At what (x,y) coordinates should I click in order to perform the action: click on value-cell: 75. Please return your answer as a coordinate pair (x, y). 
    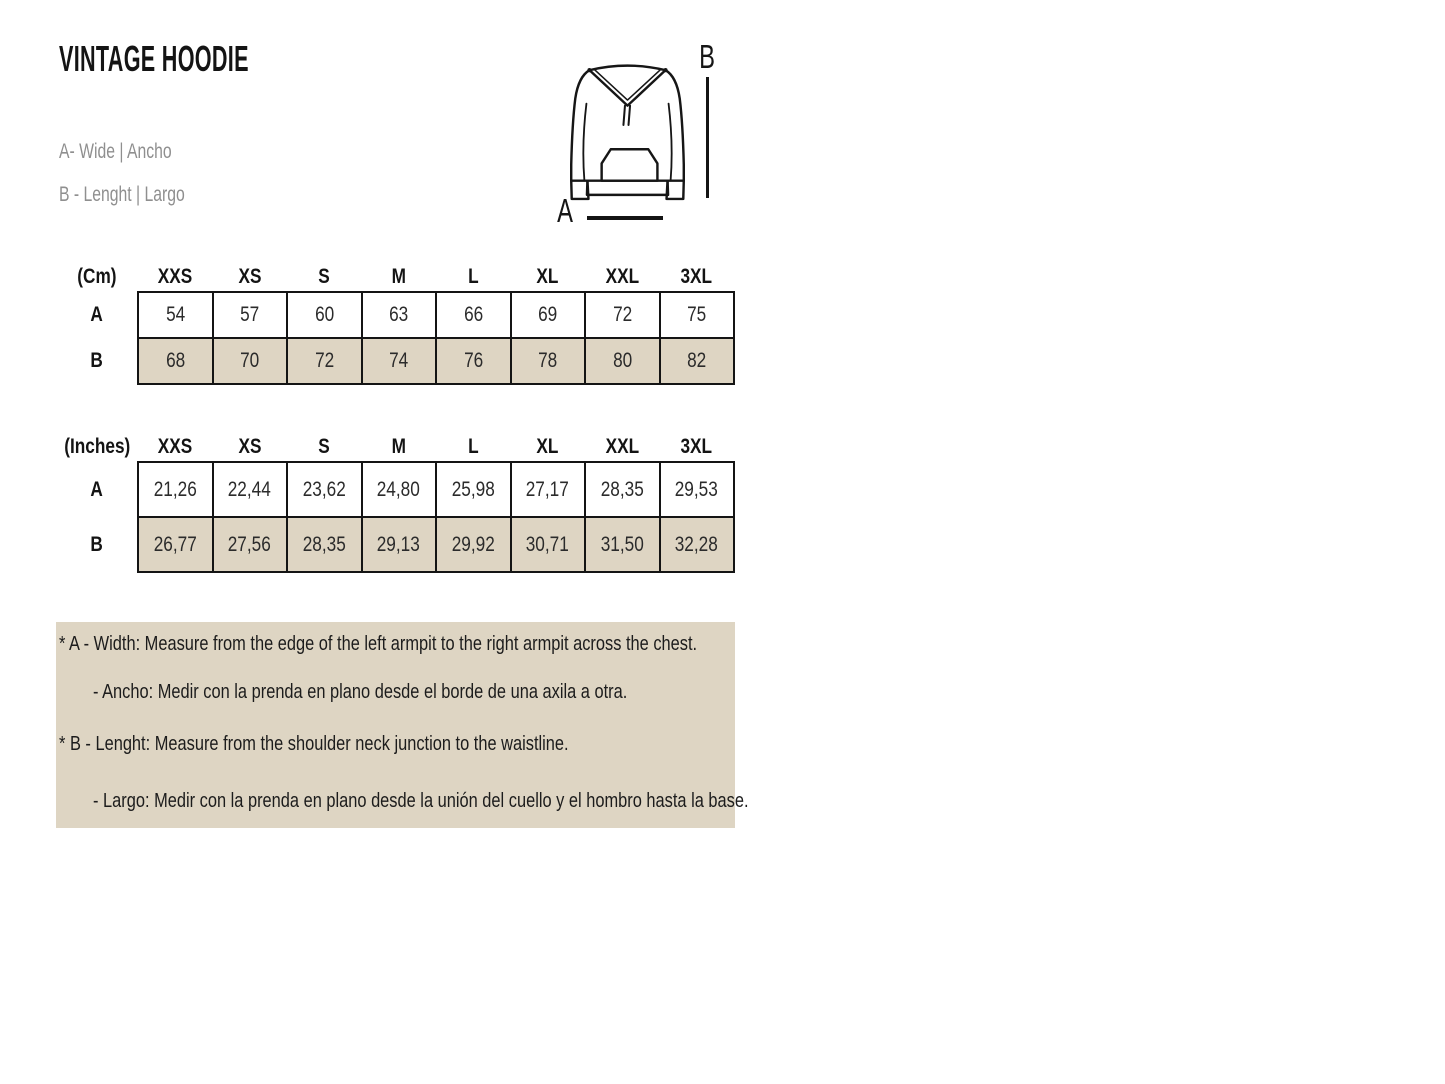
    Looking at the image, I should click on (696, 315).